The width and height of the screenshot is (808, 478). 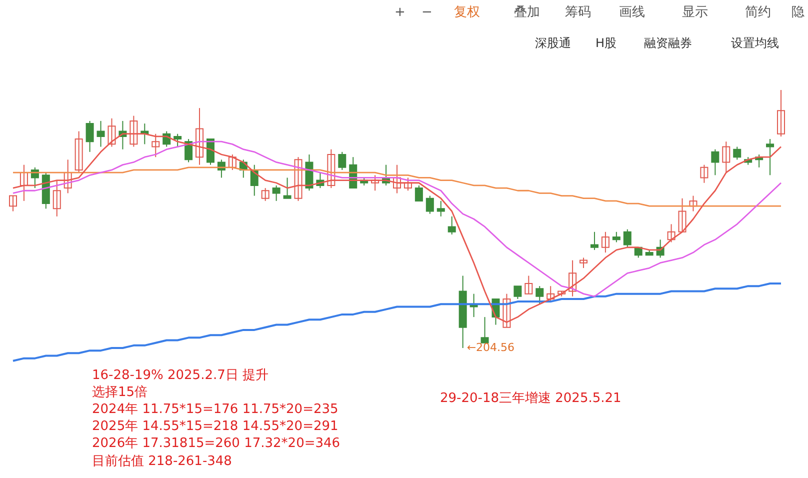 I want to click on text: H股, so click(x=606, y=43).